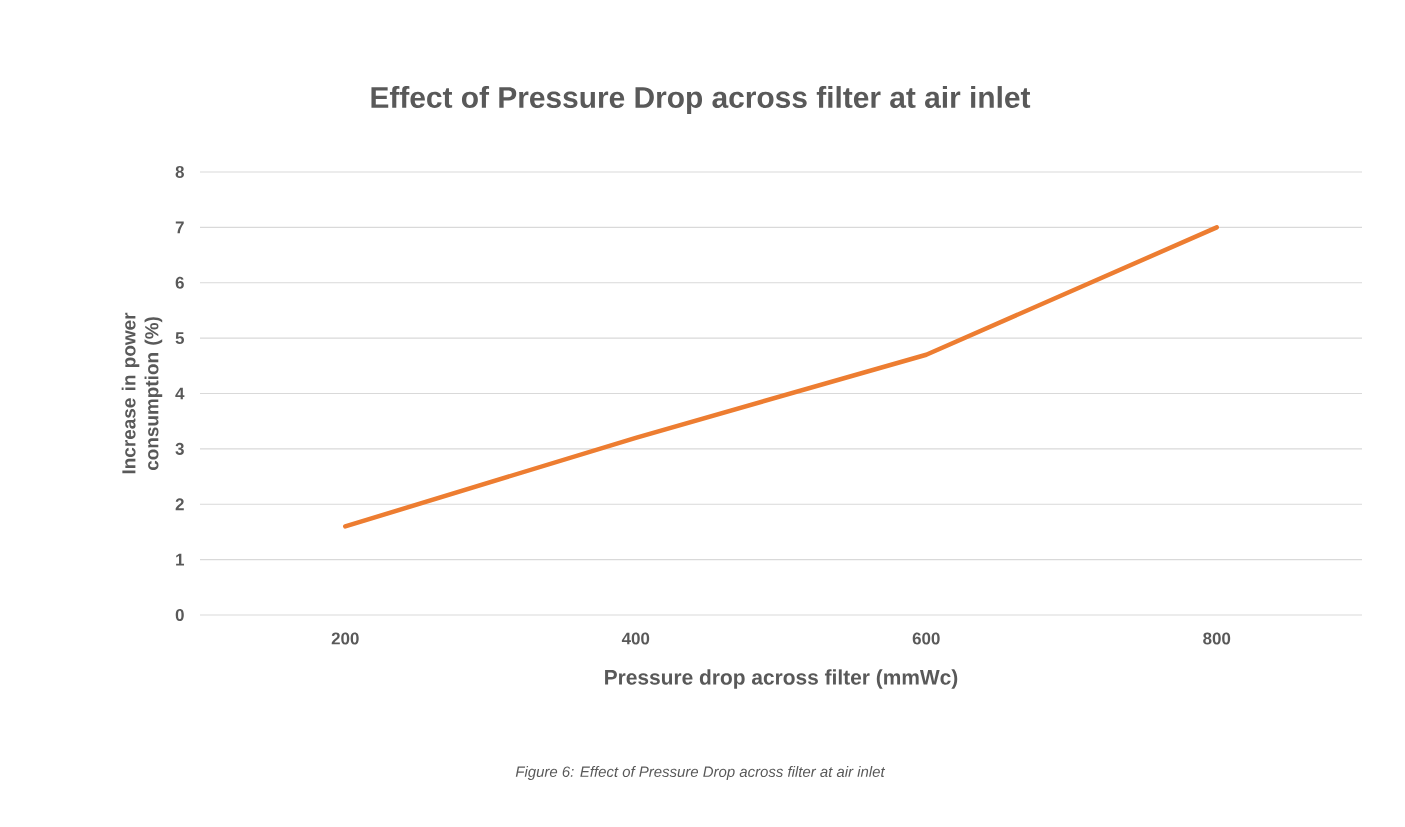 This screenshot has width=1405, height=827. Describe the element at coordinates (180, 338) in the screenshot. I see `y-tick-label: 5` at that location.